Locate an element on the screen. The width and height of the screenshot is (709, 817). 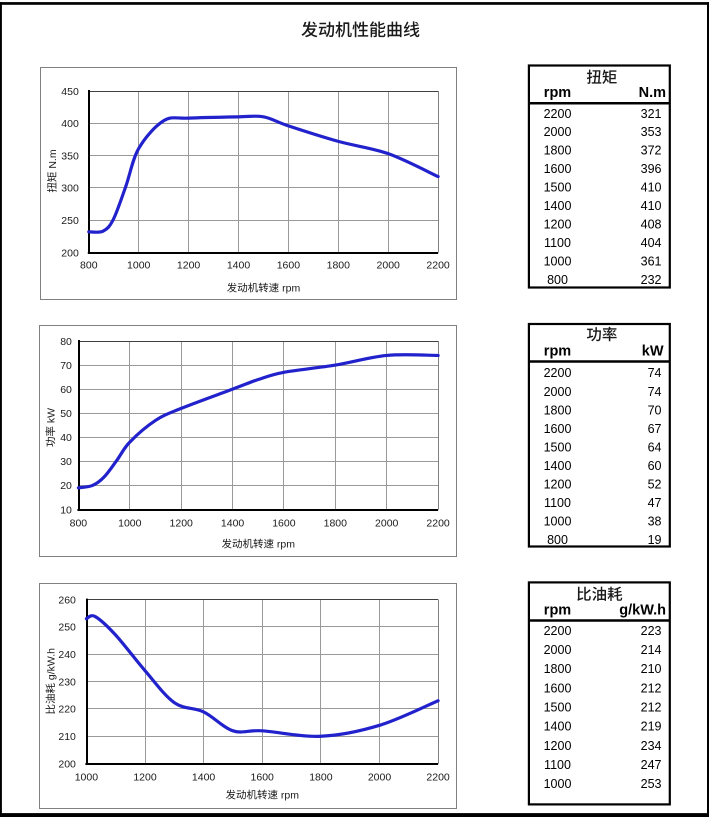
svg-text: 30 is located at coordinates (66, 462).